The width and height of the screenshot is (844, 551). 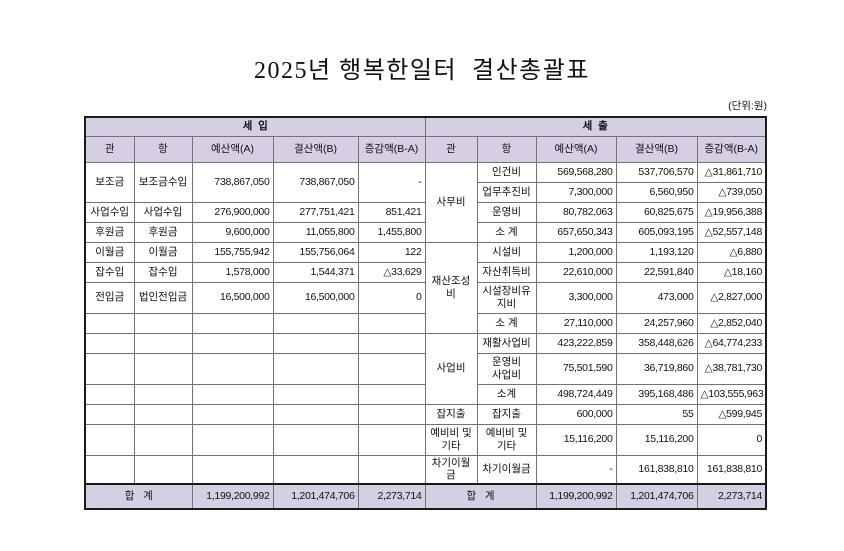 What do you see at coordinates (163, 297) in the screenshot?
I see `category-cell: 법인전입금` at bounding box center [163, 297].